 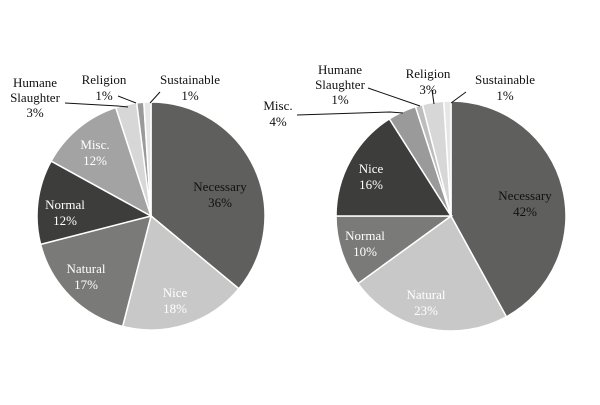 I want to click on slice-label-humane-slaughter: Humane Slaughter 1%, so click(x=340, y=84).